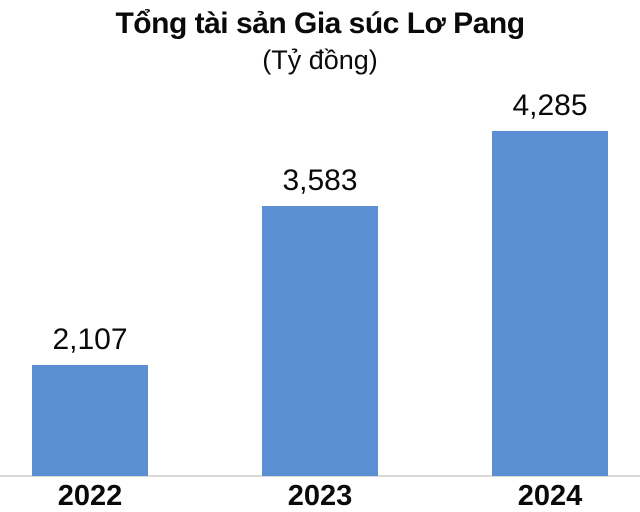 The image size is (640, 512). What do you see at coordinates (550, 303) in the screenshot?
I see `bar-2024` at bounding box center [550, 303].